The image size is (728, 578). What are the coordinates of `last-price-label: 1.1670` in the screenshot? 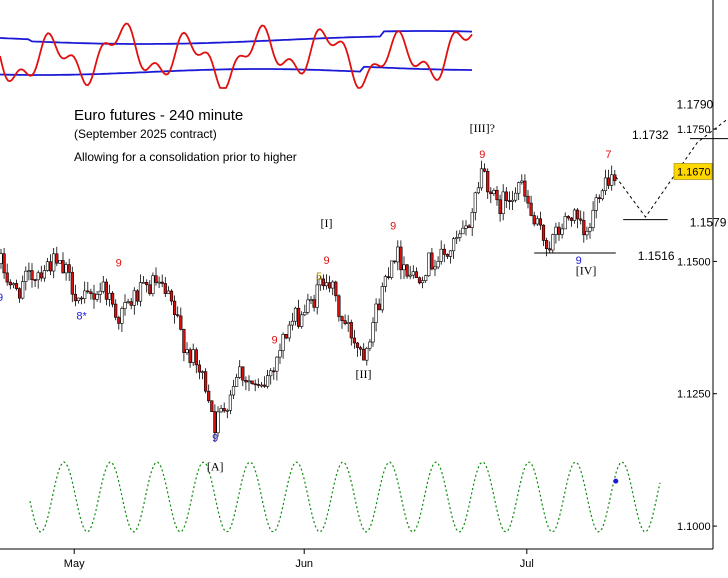 It's located at (694, 173).